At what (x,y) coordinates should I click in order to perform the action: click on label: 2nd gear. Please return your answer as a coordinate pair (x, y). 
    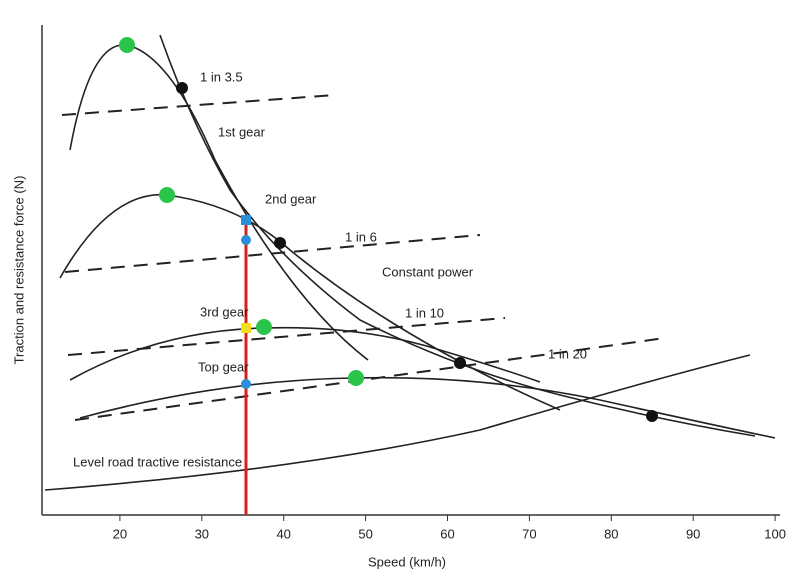
    Looking at the image, I should click on (291, 198).